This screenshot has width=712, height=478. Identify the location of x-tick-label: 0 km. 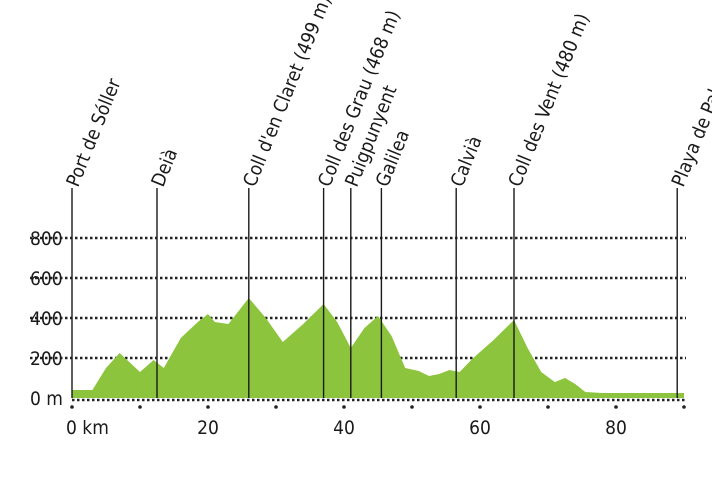
(87, 428).